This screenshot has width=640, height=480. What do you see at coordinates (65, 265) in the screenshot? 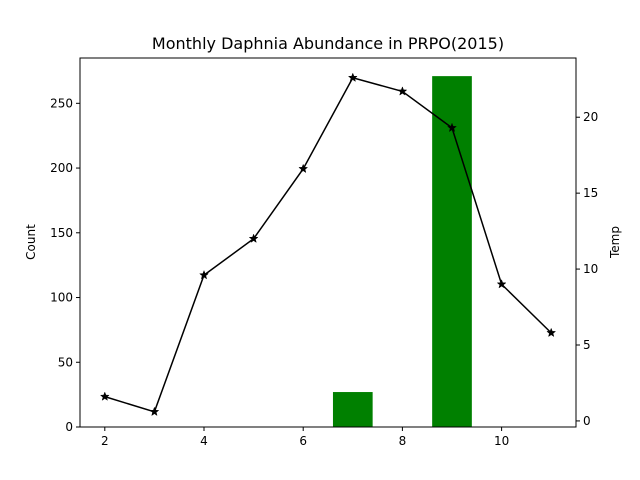
I see `y-axis-left: 0 50 100 150 200 250` at bounding box center [65, 265].